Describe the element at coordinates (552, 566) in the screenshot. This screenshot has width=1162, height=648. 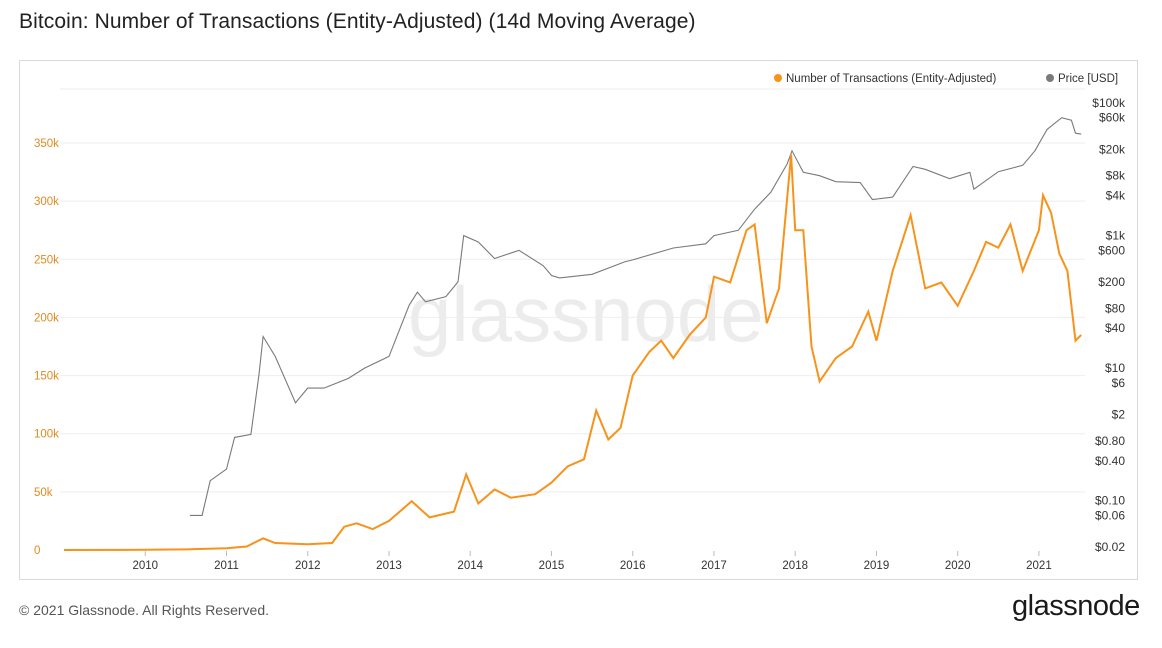
I see `x-tick-label: 2015` at that location.